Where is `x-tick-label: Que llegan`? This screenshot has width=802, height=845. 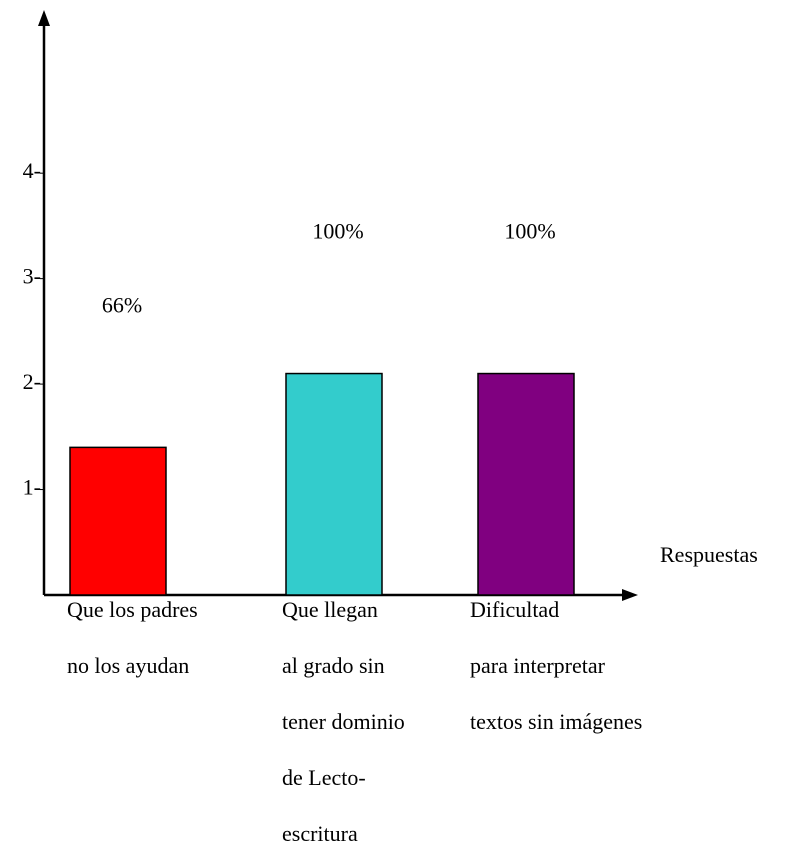 x-tick-label: Que llegan is located at coordinates (330, 609).